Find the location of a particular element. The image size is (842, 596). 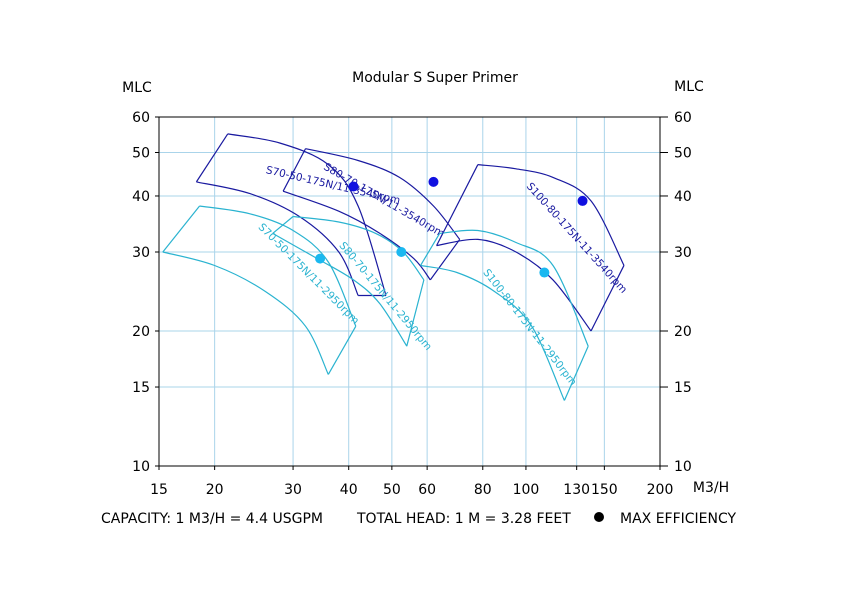

y-tick-label-left: 10 is located at coordinates (141, 467).